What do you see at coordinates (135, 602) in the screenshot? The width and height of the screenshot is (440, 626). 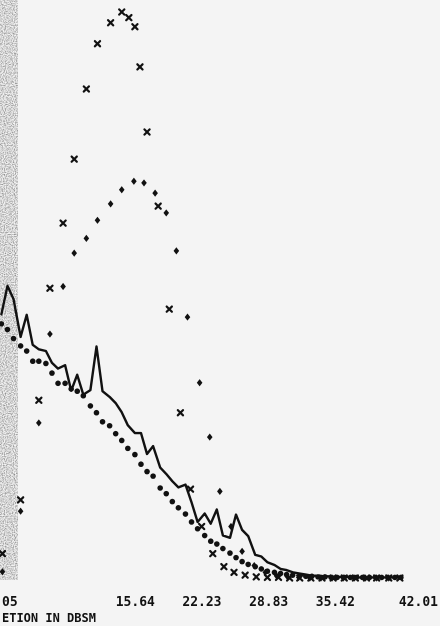 I see `x-tick-label-2: 15.64` at bounding box center [135, 602].